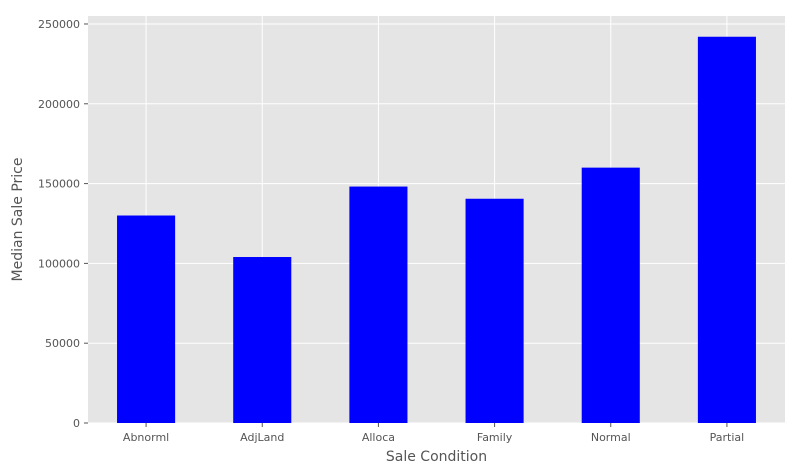 This screenshot has height=470, width=805. Describe the element at coordinates (495, 437) in the screenshot. I see `x-tick-label: Family` at that location.